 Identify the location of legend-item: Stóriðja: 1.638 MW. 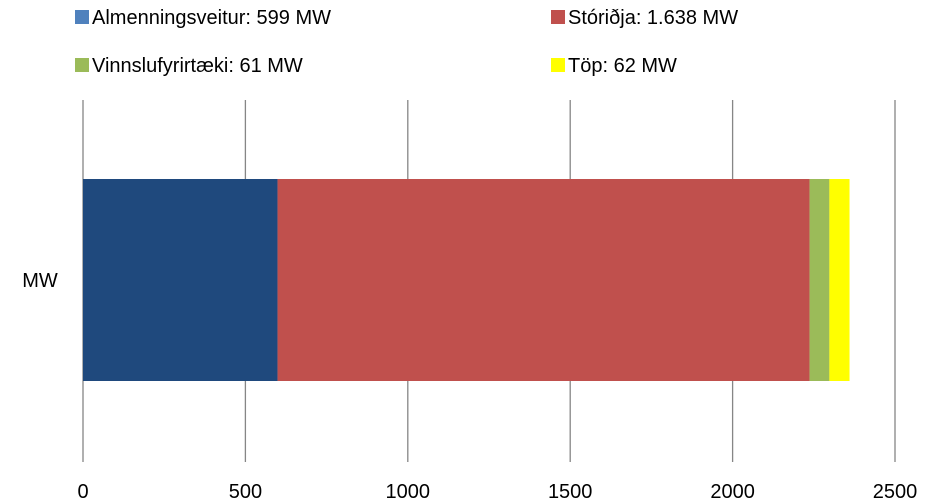
(644, 18).